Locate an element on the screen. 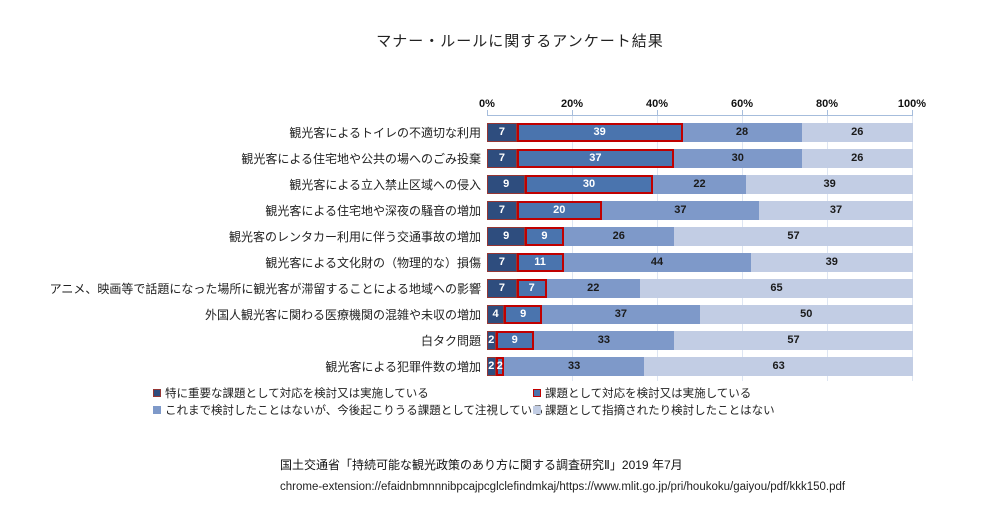  table-row: 観光客による犯罪件数の増加 2 2 33 63 is located at coordinates (456, 366).